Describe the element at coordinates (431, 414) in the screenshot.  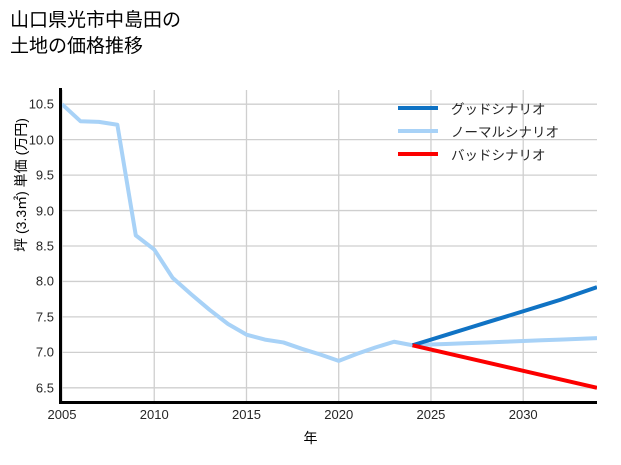
I see `x-tick-label: 2025` at that location.